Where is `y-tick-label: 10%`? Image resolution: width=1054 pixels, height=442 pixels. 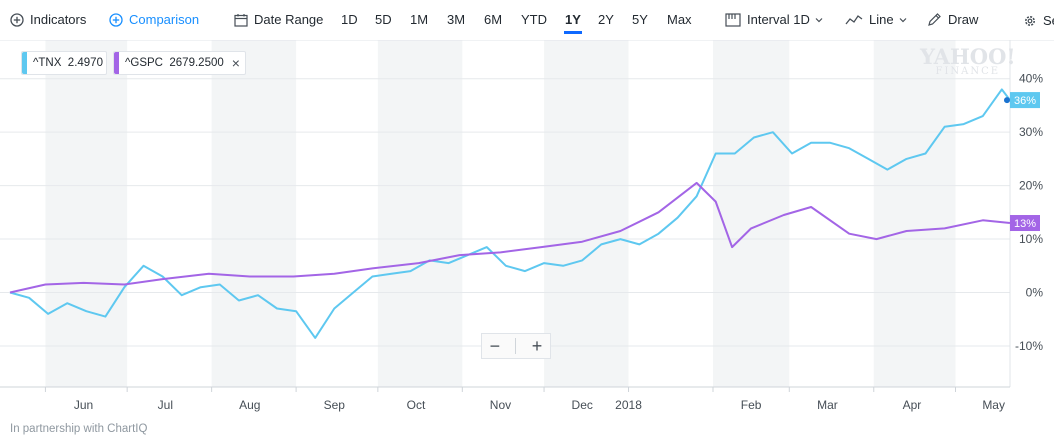 y-tick-label: 10% is located at coordinates (1031, 239).